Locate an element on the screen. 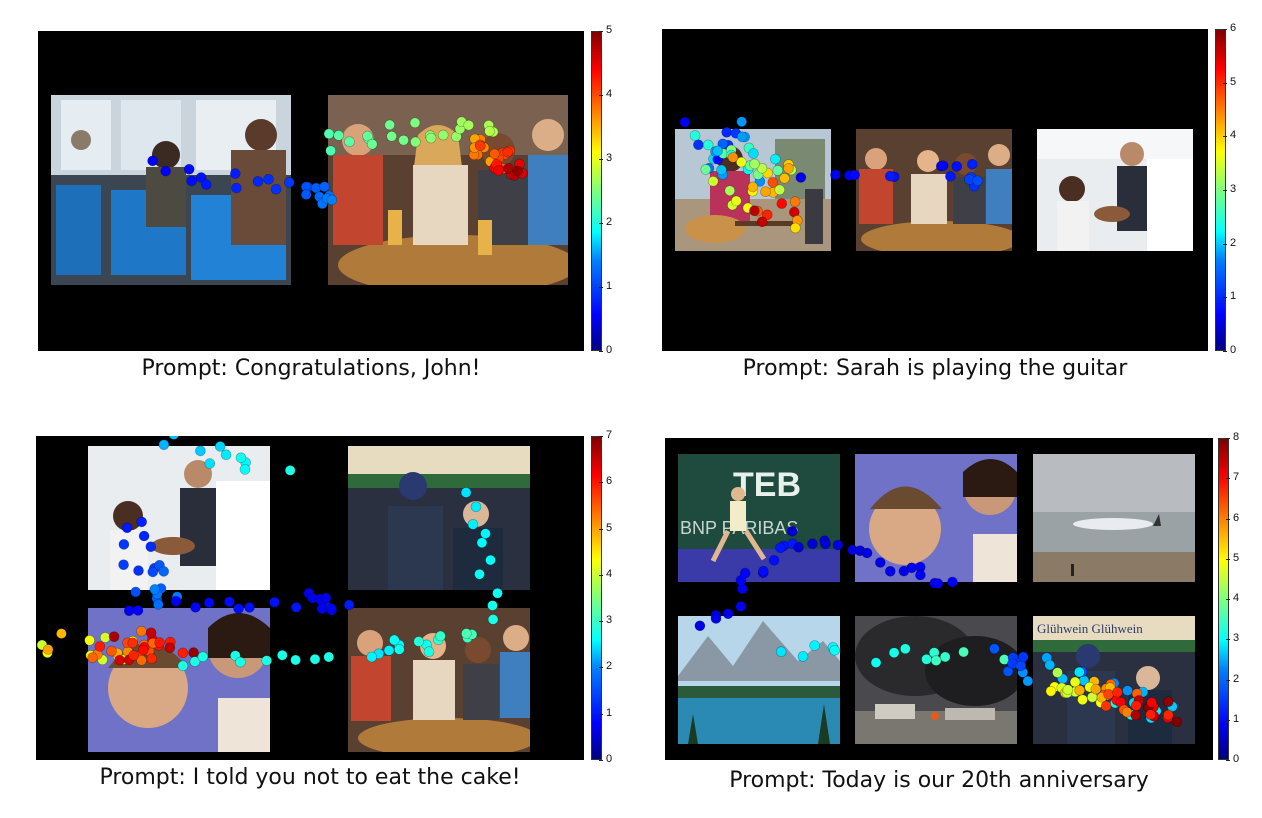 This screenshot has height=818, width=1262. smoke-fire-photo is located at coordinates (936, 680).